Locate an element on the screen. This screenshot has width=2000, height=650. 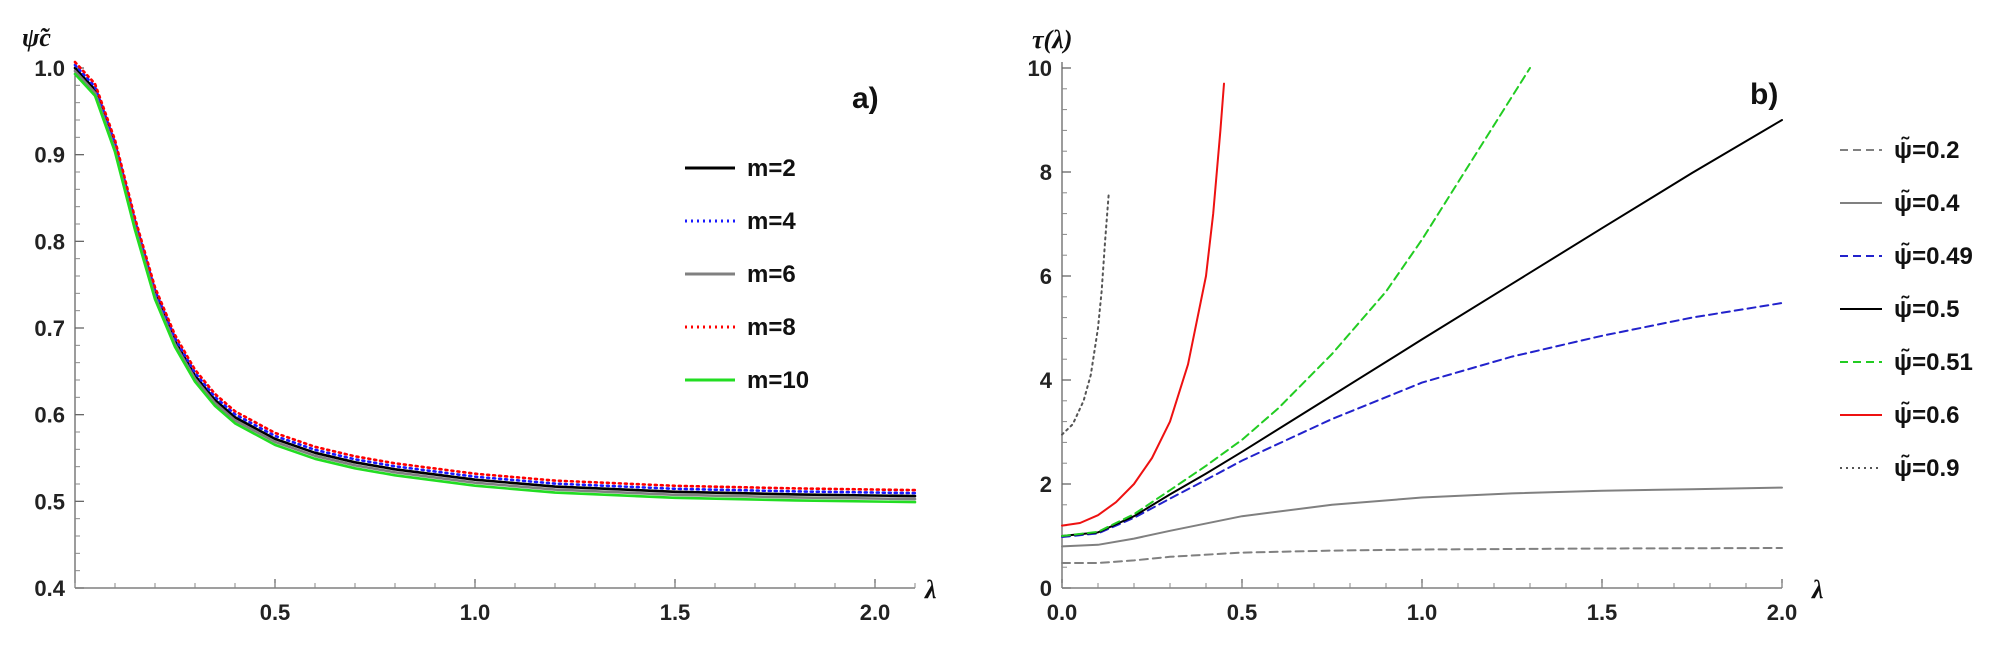
panel-b-legend-label: ψ̃=0.51 is located at coordinates (1933, 362).